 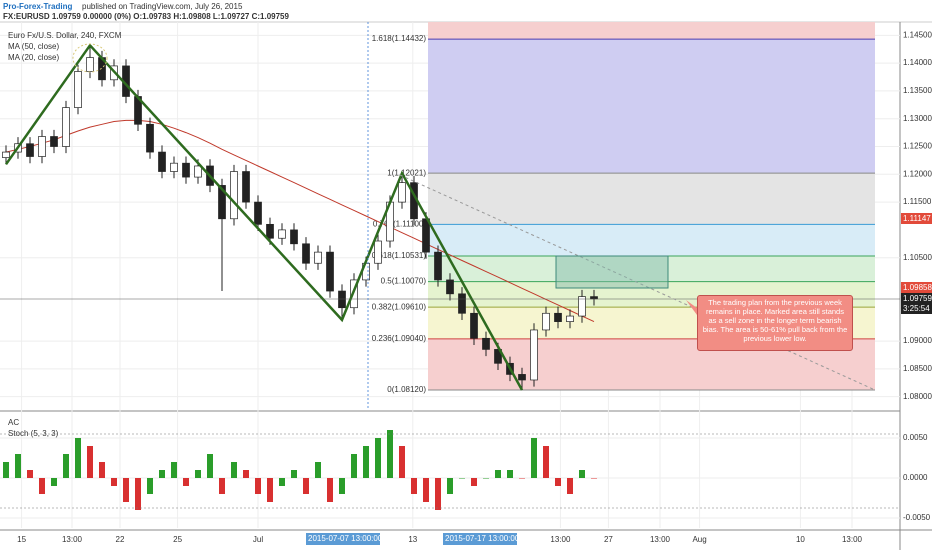 I want to click on y-tick-label: 0.0000, so click(x=915, y=477).